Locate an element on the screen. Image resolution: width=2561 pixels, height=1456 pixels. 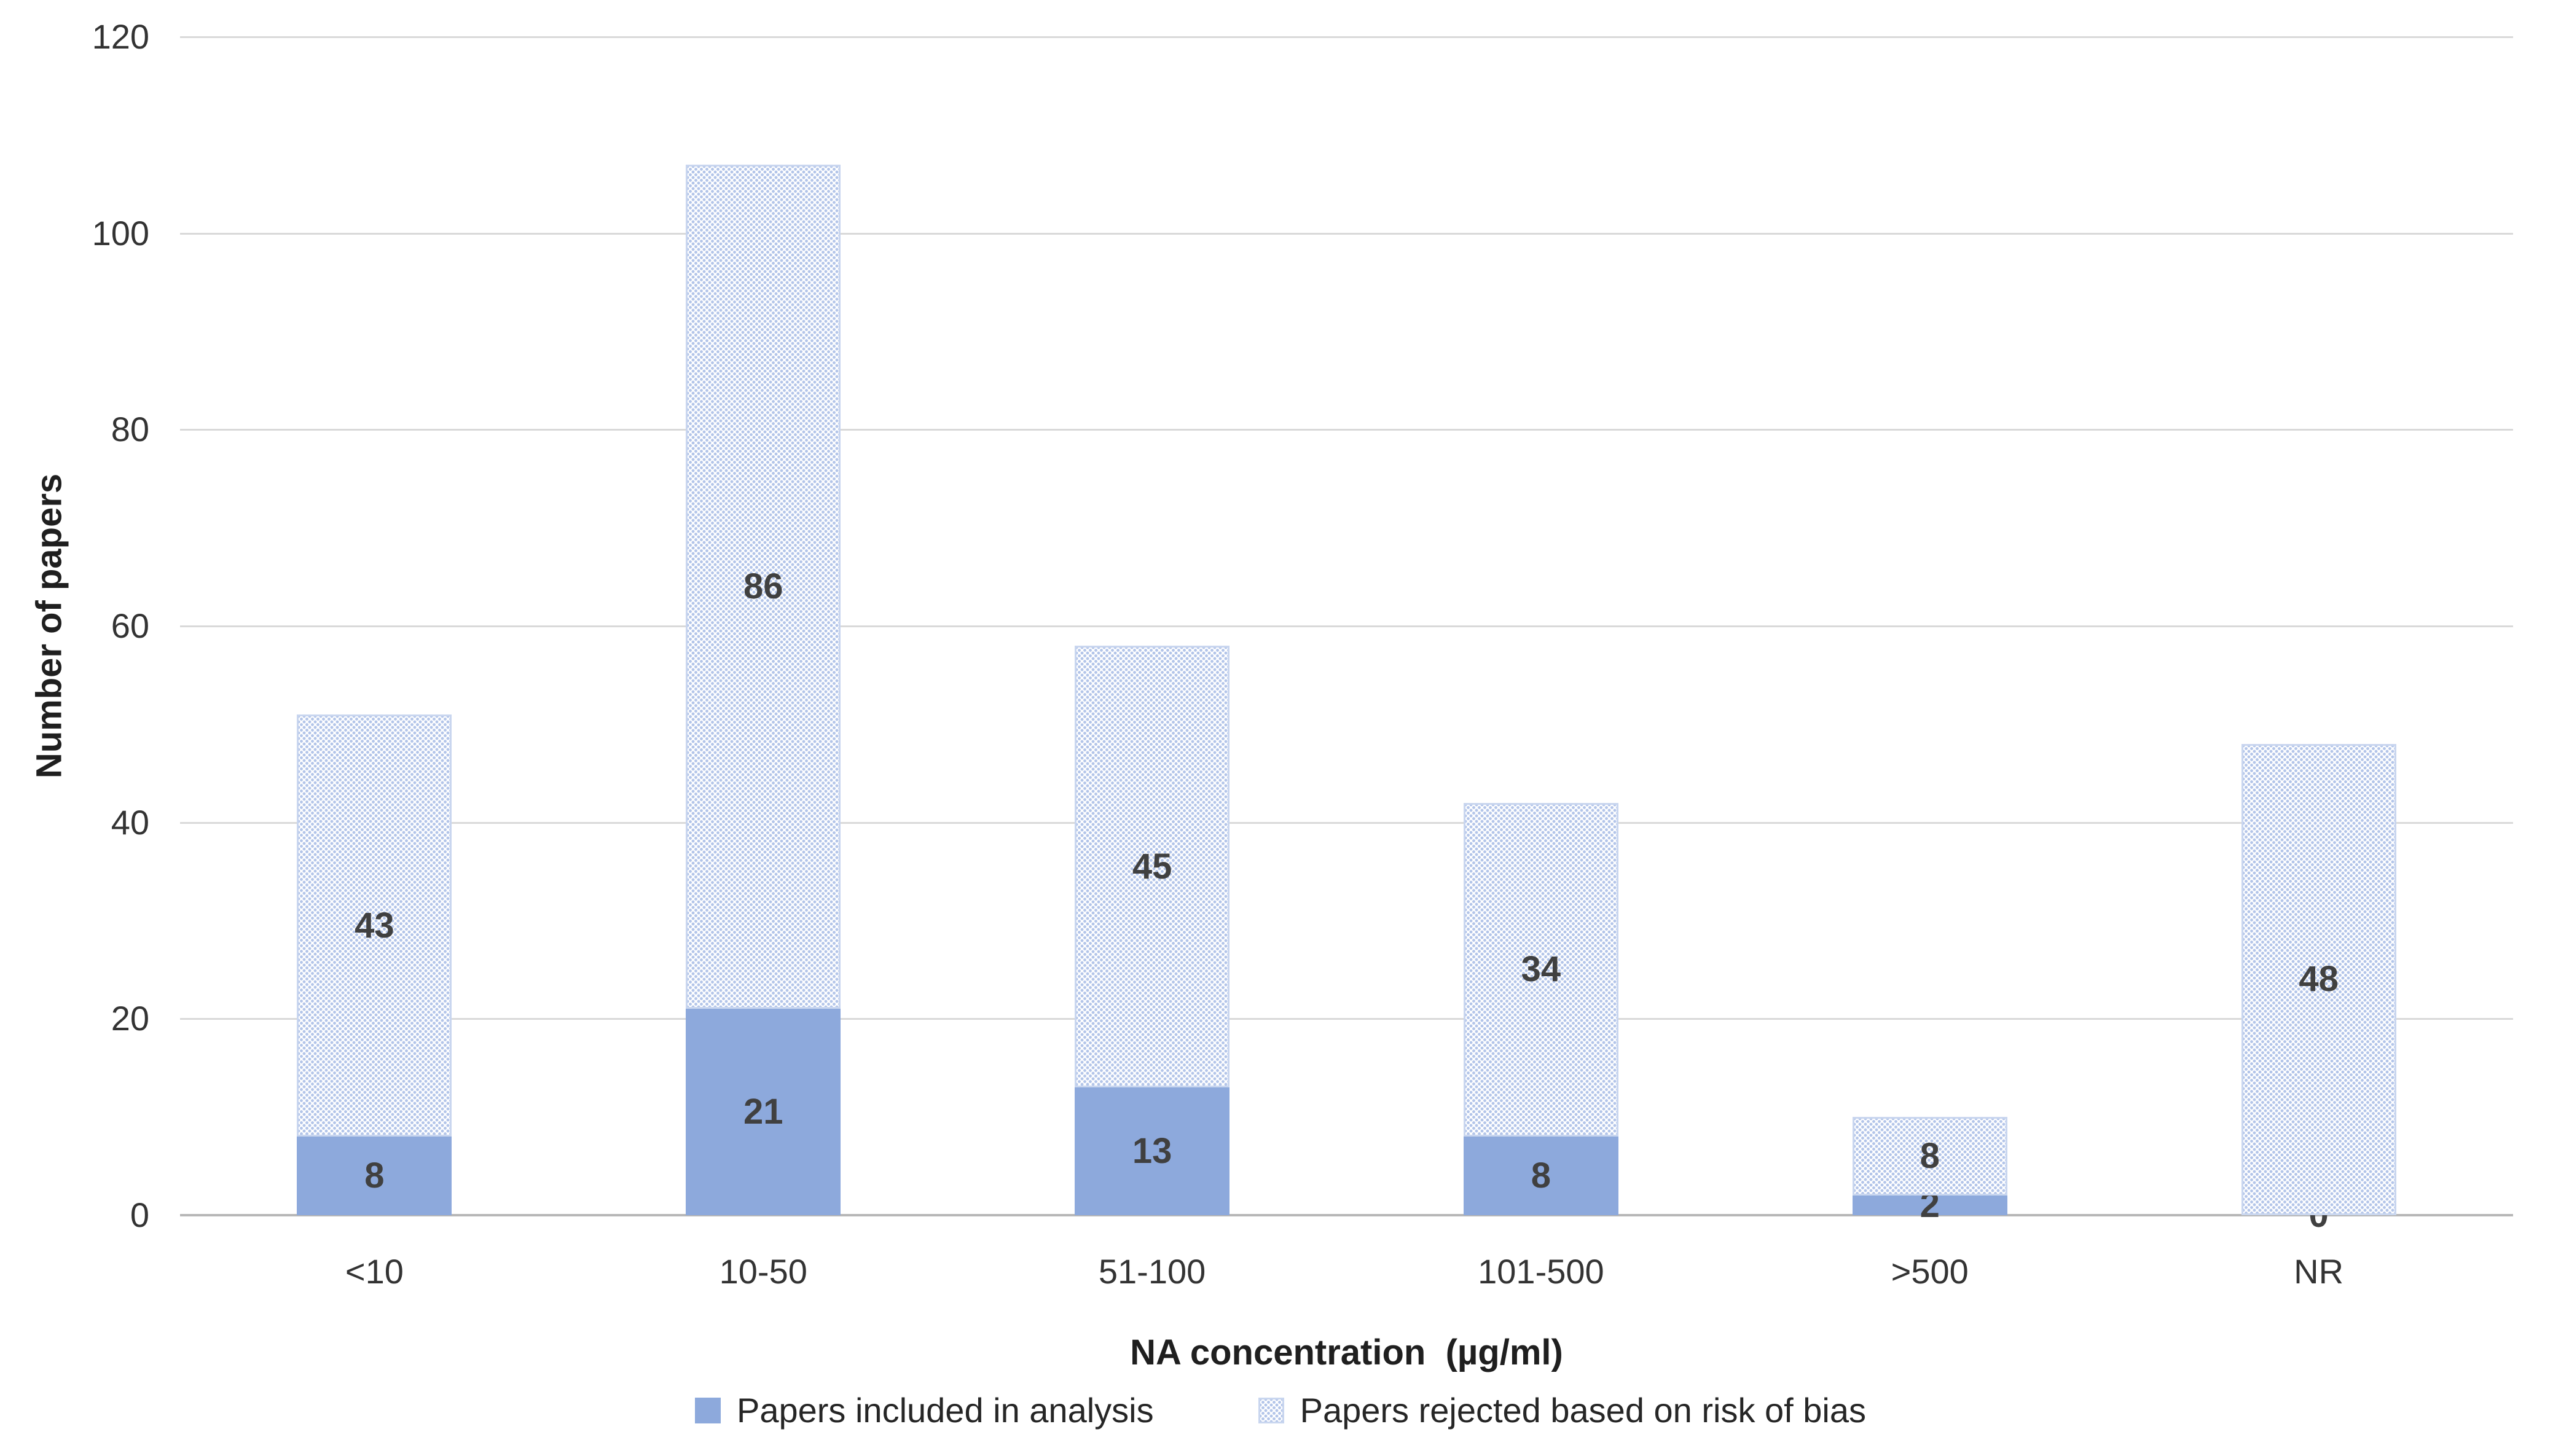
y-tick-label: 60 is located at coordinates (130, 625).